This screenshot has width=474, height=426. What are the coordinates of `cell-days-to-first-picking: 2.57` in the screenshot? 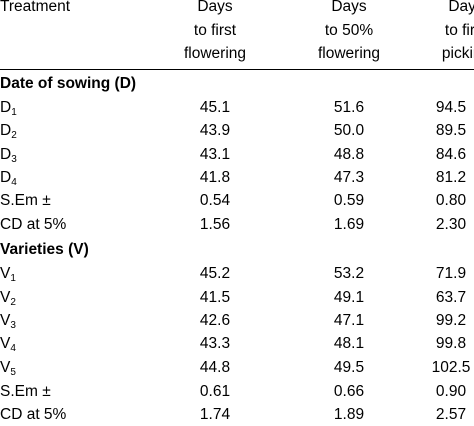 It's located at (451, 414).